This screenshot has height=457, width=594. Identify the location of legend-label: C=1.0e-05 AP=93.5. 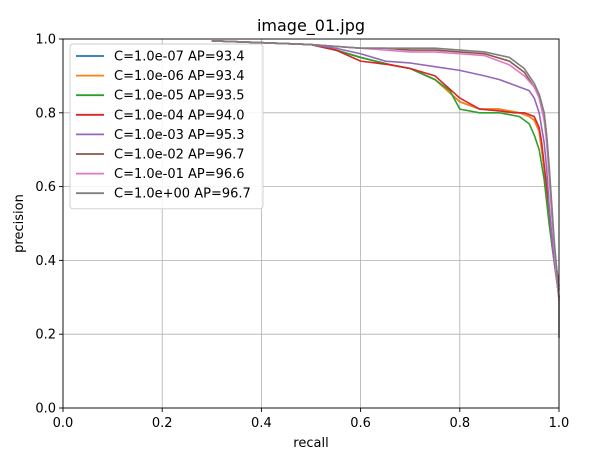
(179, 96).